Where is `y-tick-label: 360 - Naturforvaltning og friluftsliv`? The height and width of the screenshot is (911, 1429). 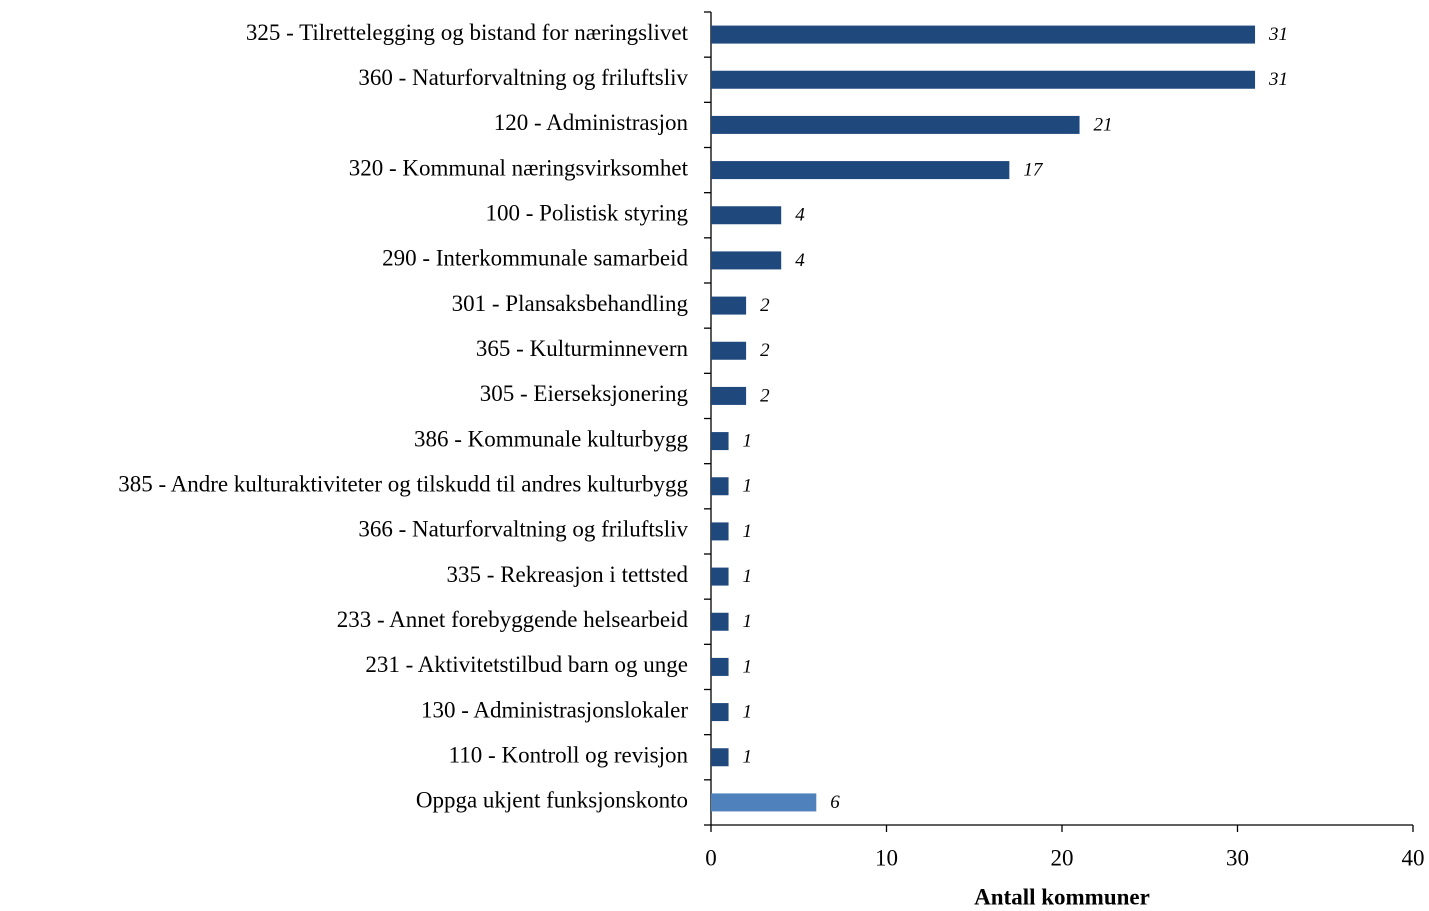 y-tick-label: 360 - Naturforvaltning og friluftsliv is located at coordinates (523, 77).